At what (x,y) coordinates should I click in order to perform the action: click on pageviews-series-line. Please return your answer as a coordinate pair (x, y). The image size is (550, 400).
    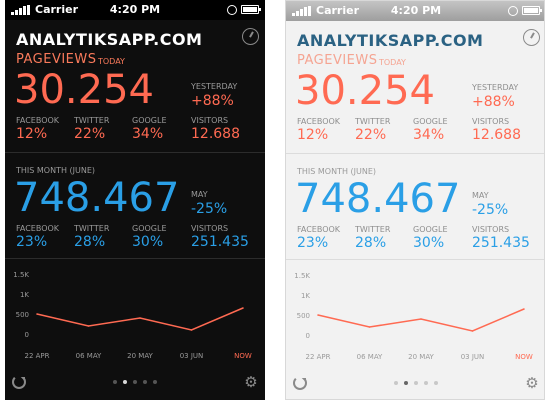
    Looking at the image, I should click on (421, 320).